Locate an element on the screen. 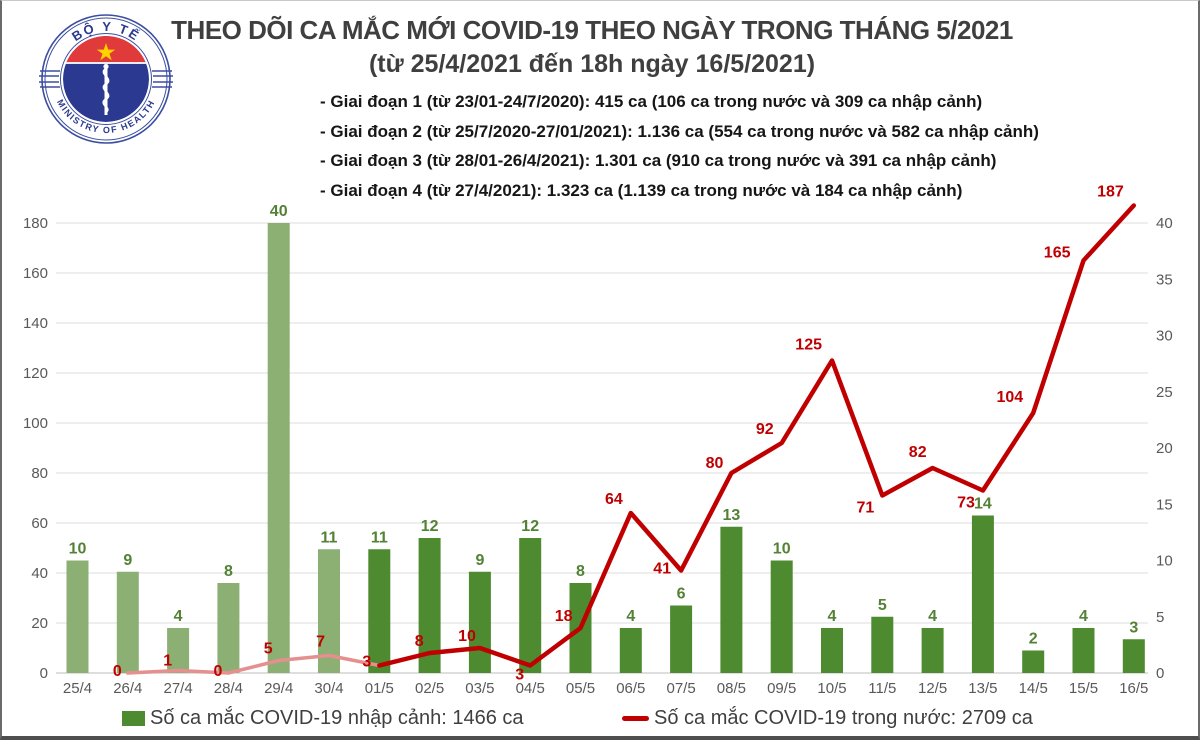 The height and width of the screenshot is (740, 1200). legend-domestic-label: Số ca mắc COVID-19 trong nước: 2709 ca is located at coordinates (843, 718).